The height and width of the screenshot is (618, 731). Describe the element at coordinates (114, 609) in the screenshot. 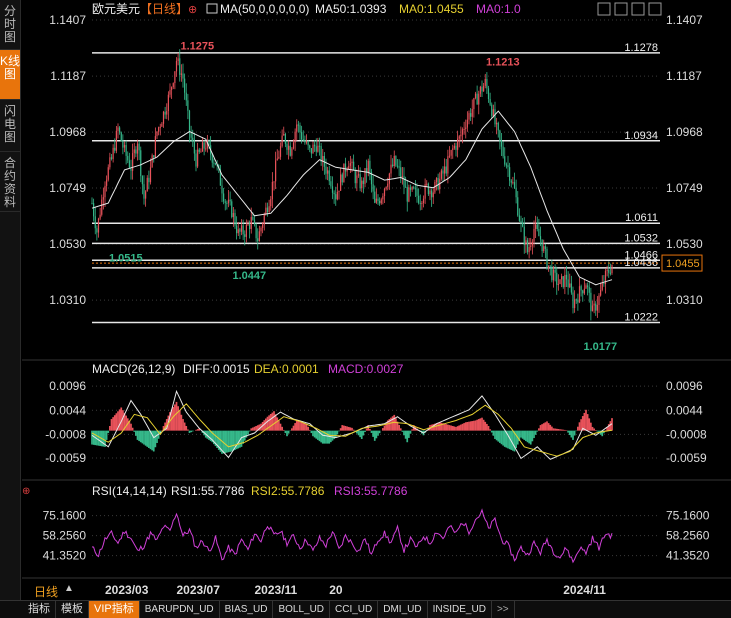

I see `tab-vip-indicators: VIP指标` at that location.